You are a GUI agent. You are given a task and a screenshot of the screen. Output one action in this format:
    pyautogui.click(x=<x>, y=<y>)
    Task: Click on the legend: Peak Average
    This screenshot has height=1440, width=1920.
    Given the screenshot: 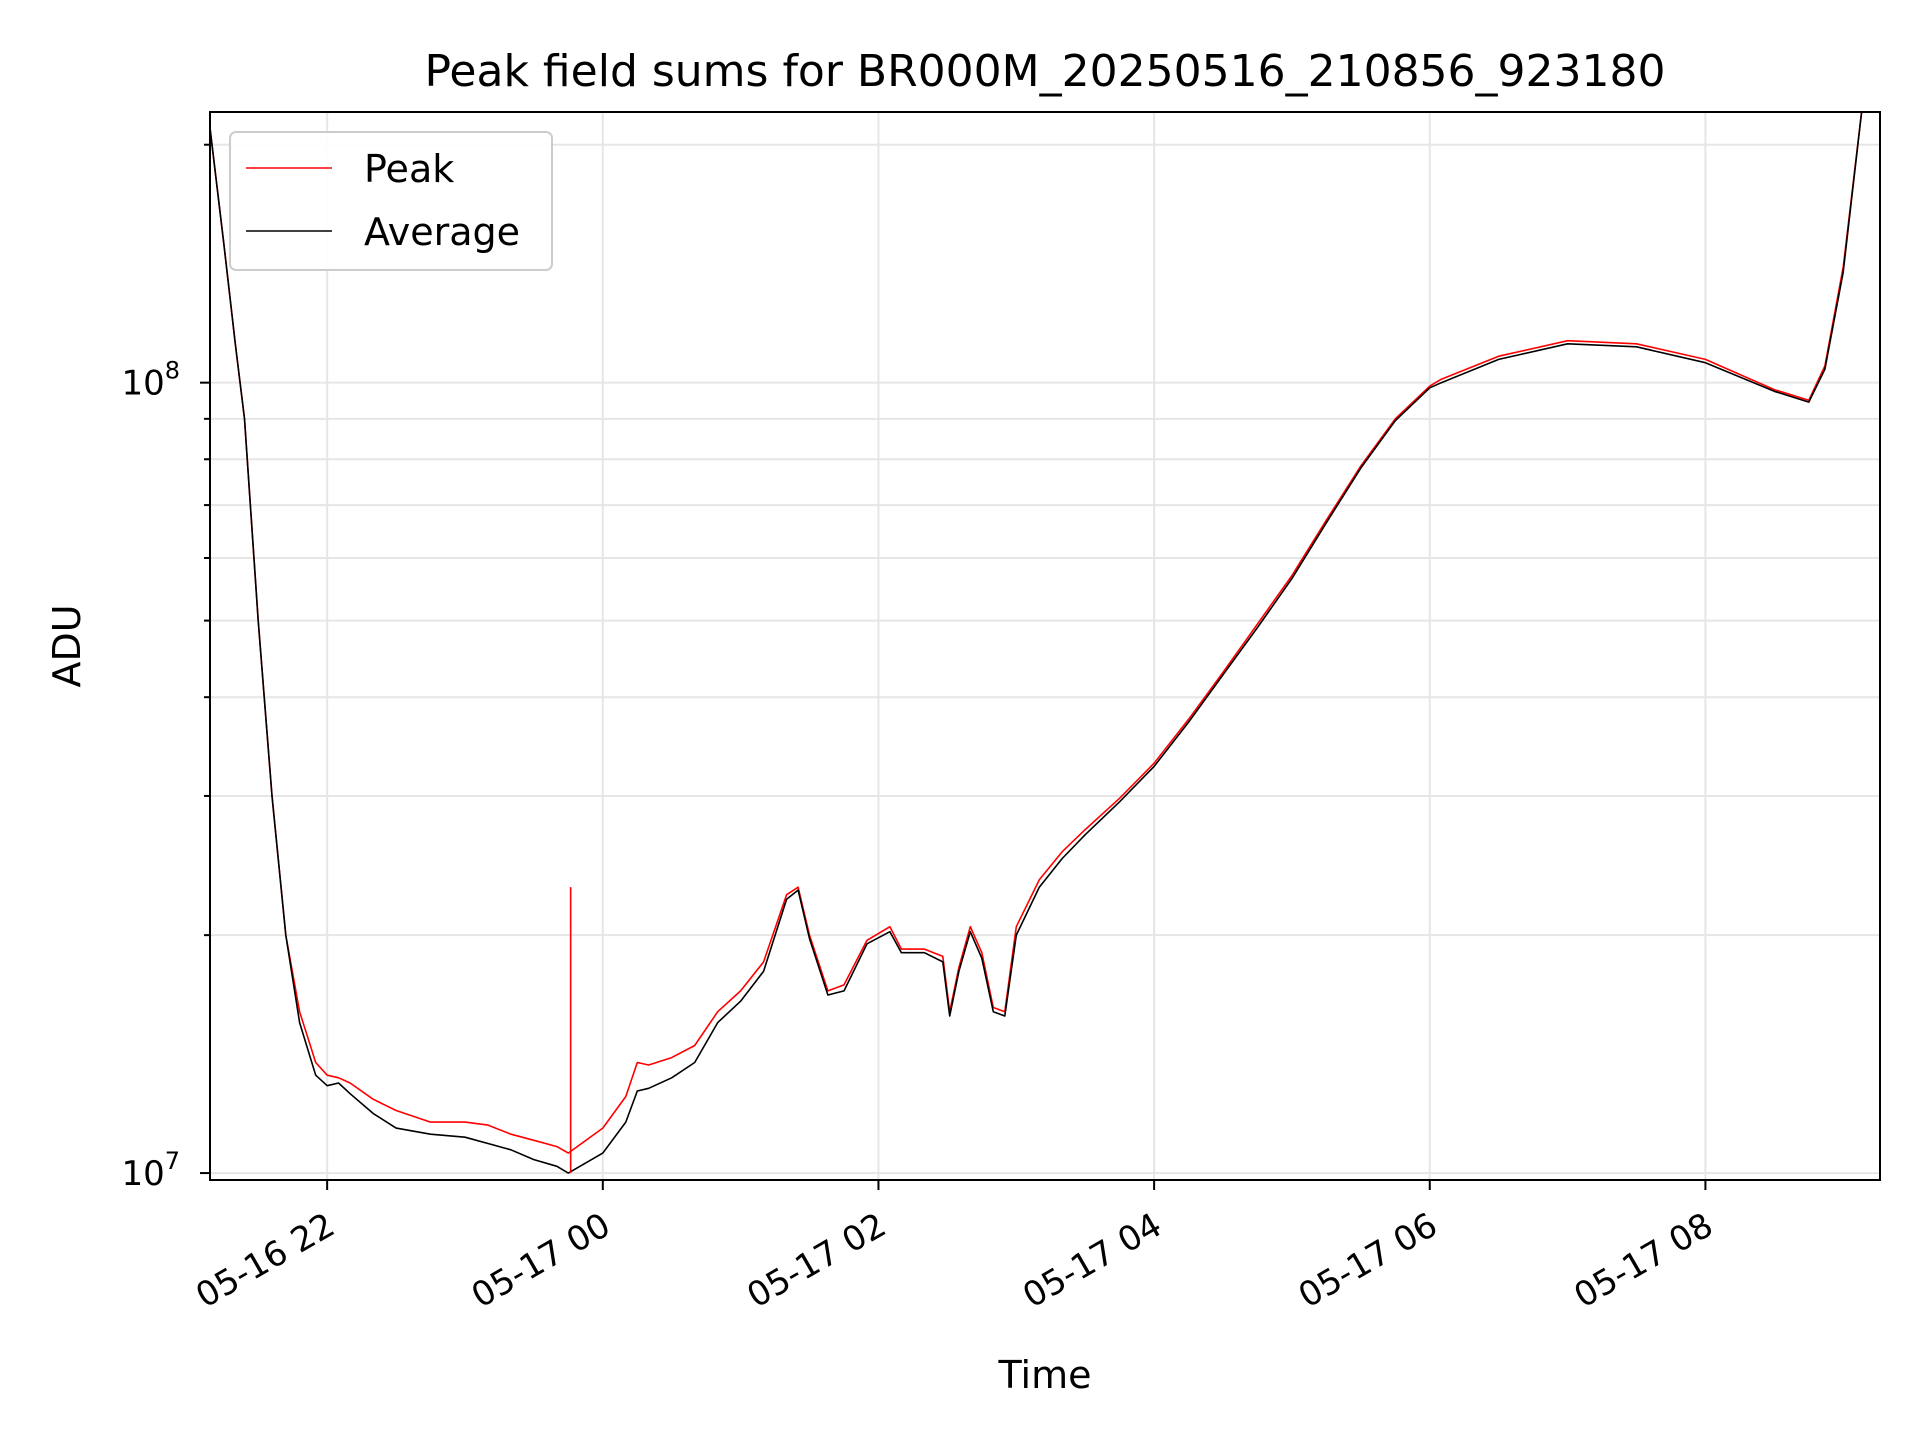 What is the action you would take?
    pyautogui.click(x=391, y=201)
    